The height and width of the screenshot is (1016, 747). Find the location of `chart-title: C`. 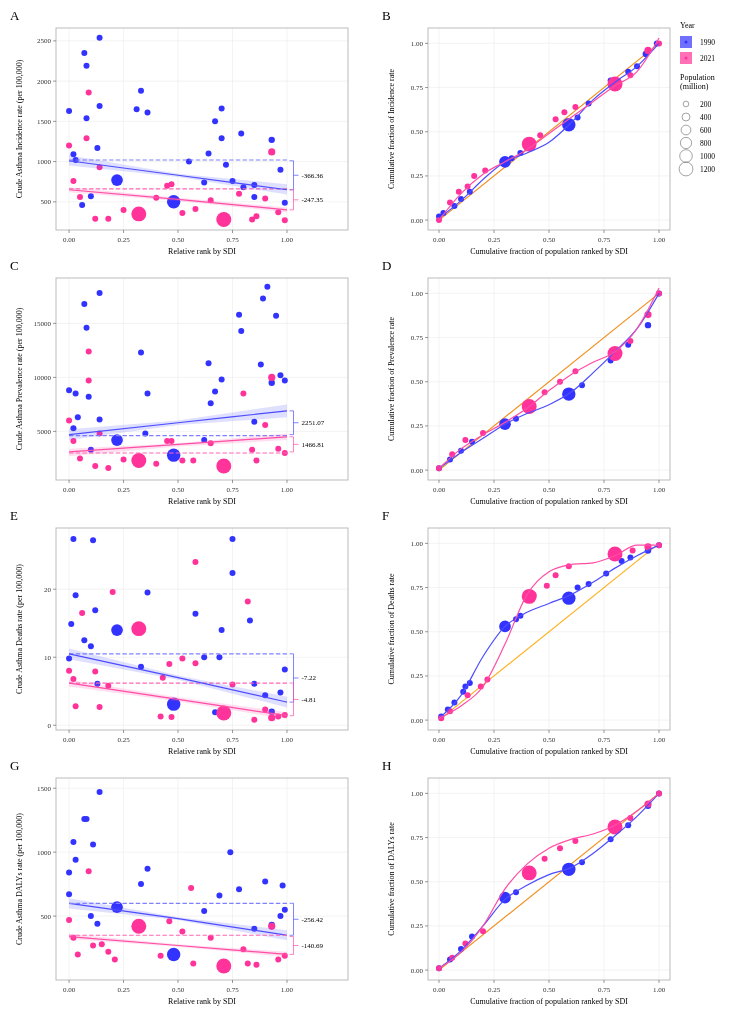

chart-title: C is located at coordinates (14, 265).